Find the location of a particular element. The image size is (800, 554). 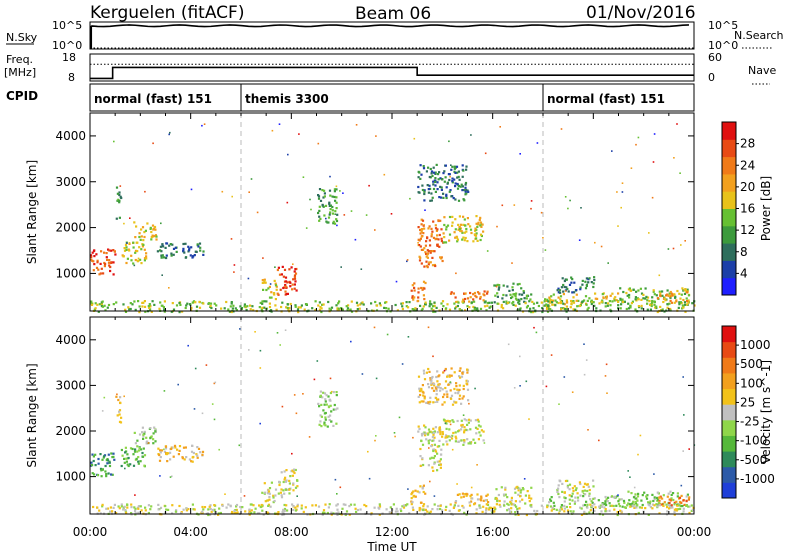

data-blob is located at coordinates (575, 488).